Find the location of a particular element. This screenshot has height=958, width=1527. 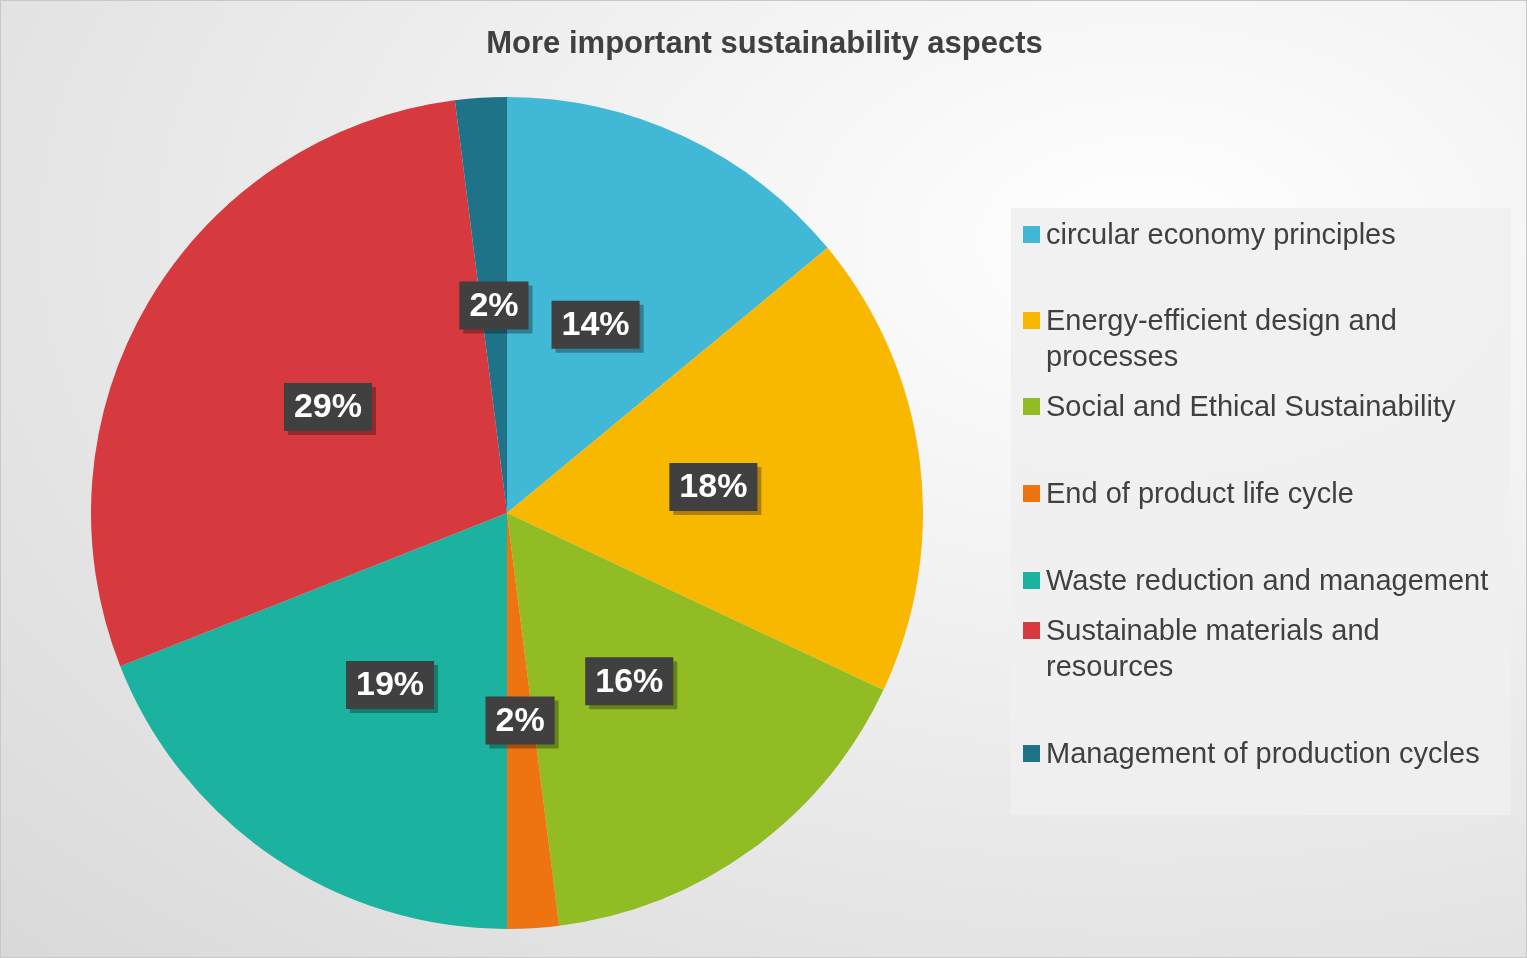

data-label: 29% is located at coordinates (327, 405).